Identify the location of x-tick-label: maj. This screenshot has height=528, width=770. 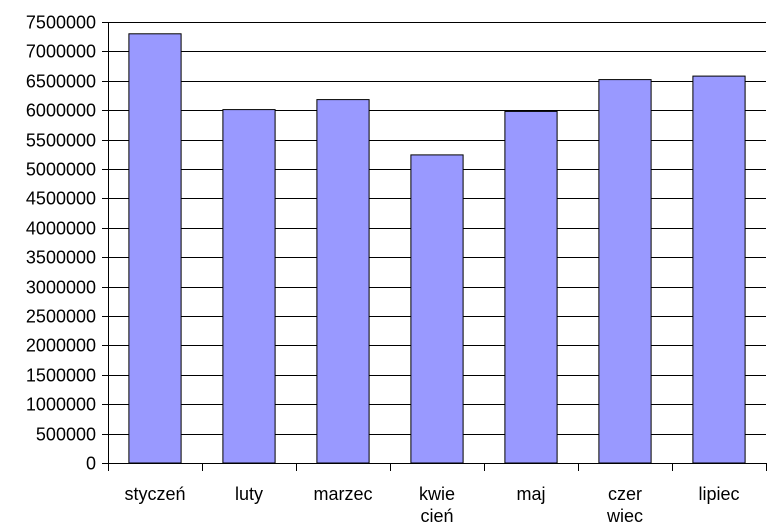
(530, 494).